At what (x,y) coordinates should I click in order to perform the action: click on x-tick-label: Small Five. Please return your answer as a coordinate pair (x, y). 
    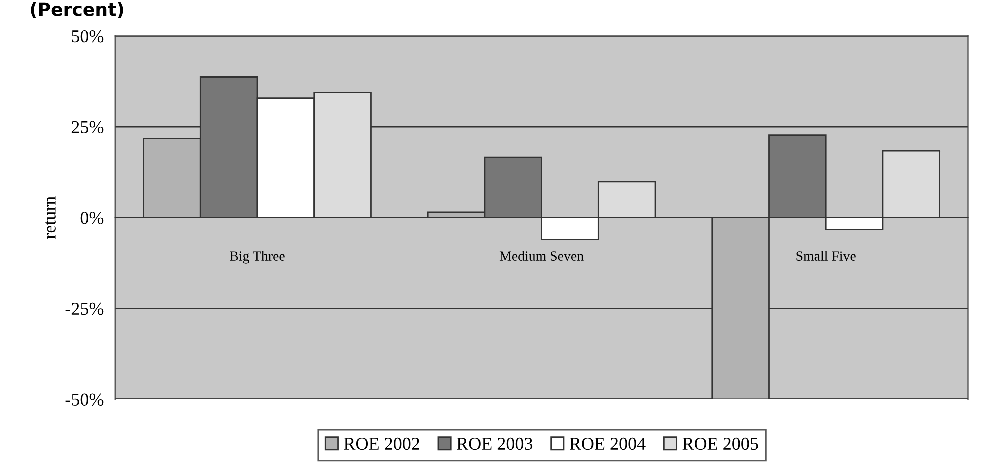
    Looking at the image, I should click on (826, 256).